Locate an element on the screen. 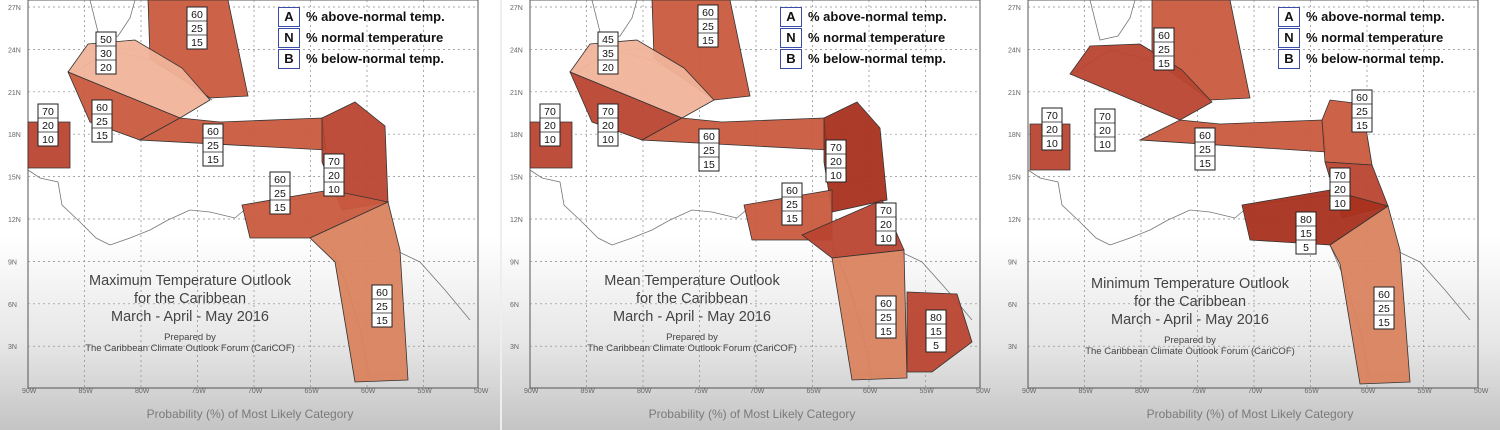  prob-box-venezuela-coast: 60 25 15 is located at coordinates (792, 204).